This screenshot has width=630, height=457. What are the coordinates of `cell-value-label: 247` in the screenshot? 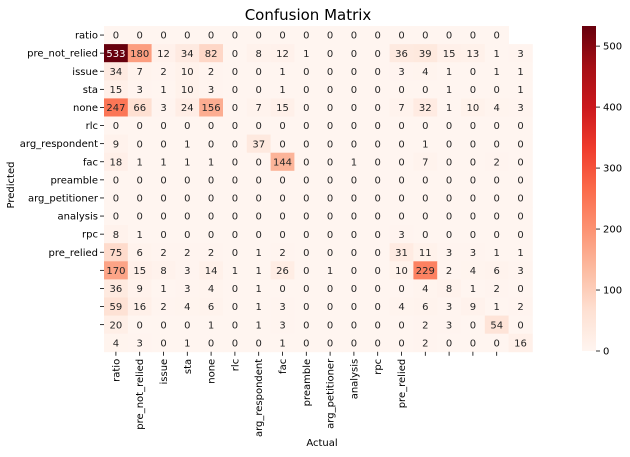 It's located at (115, 108).